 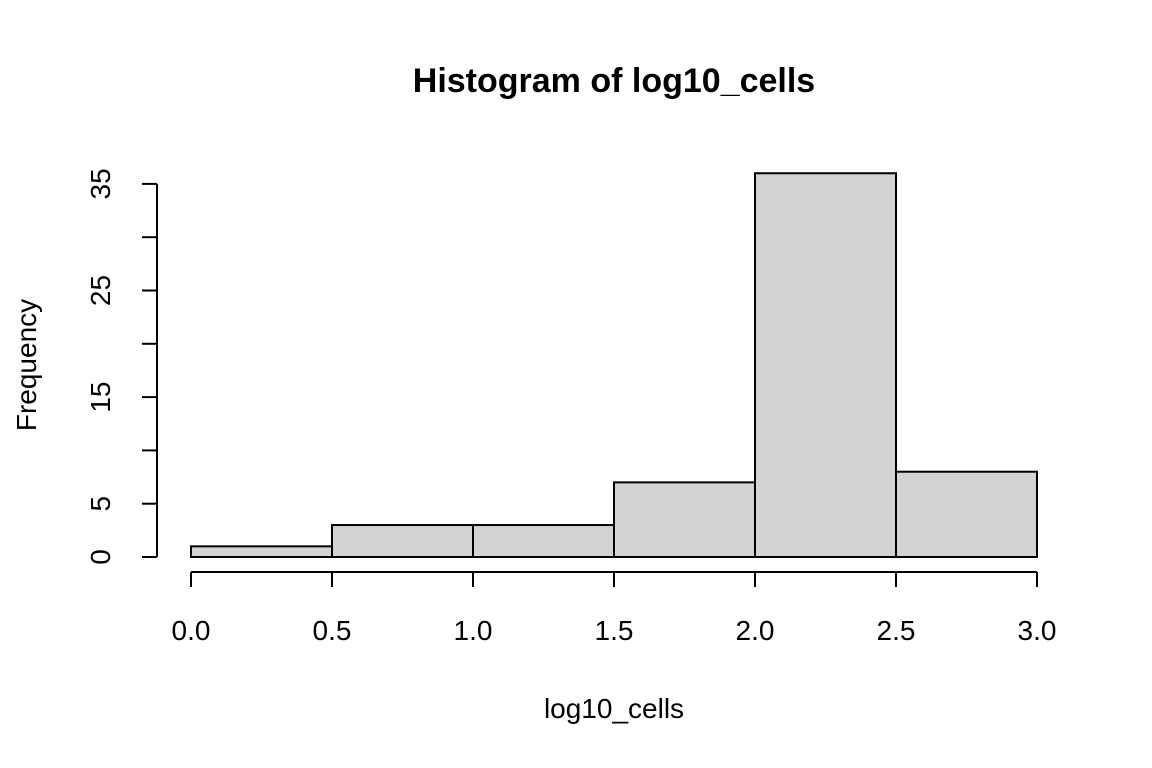 I want to click on x-axis: 0.0 0.5 1.0 1.5 2.0 2.5 3.0, so click(x=614, y=608).